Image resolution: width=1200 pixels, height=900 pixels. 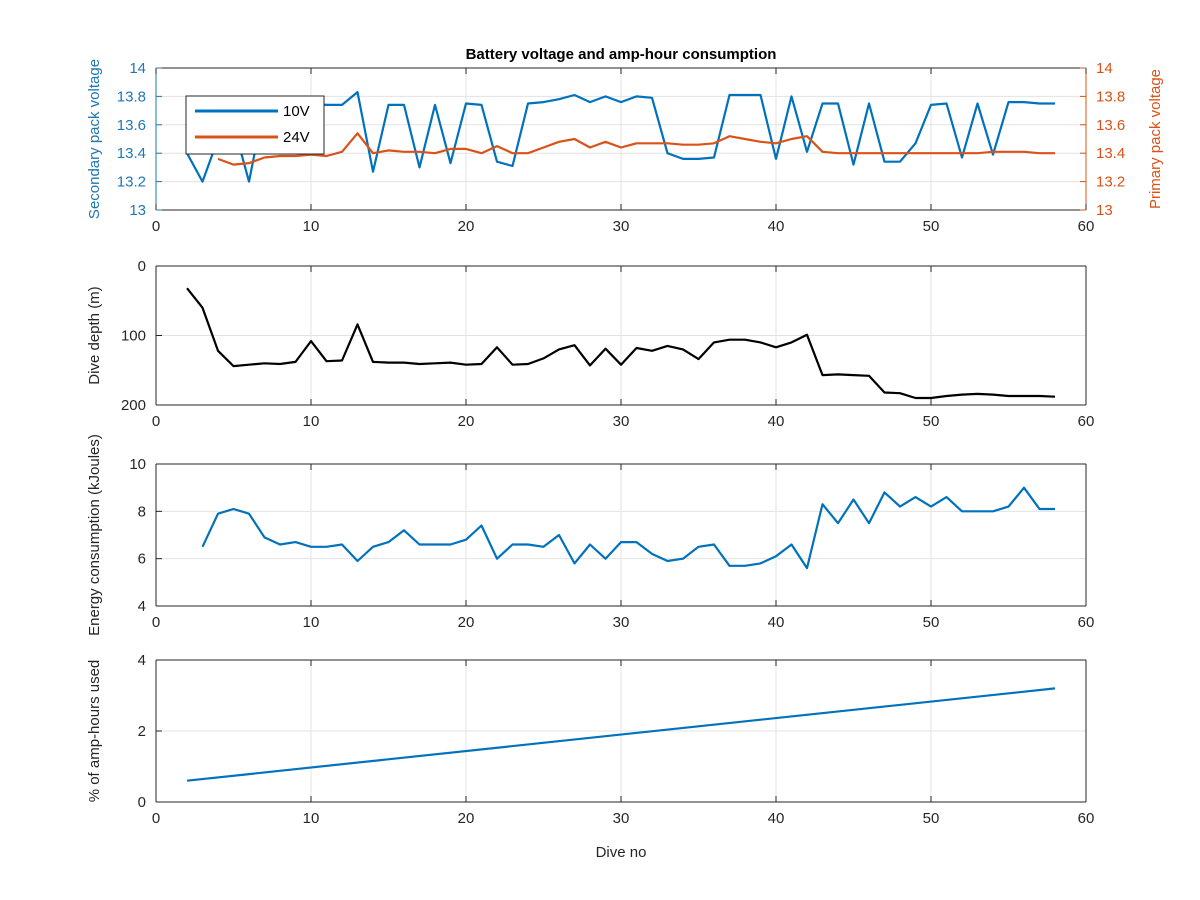 I want to click on series-line-24v, so click(x=636, y=149).